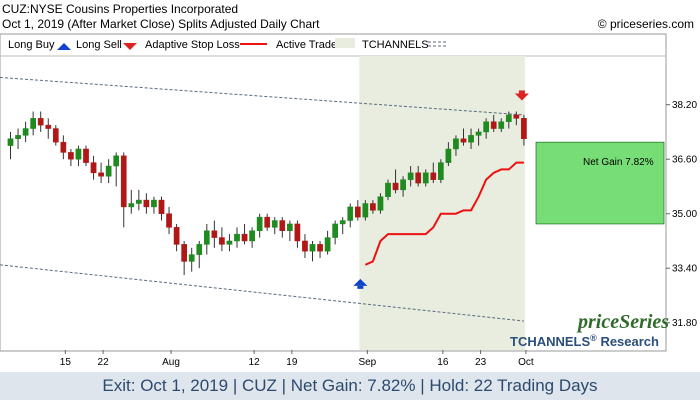 The height and width of the screenshot is (400, 700). I want to click on x-tick-label: 19, so click(292, 362).